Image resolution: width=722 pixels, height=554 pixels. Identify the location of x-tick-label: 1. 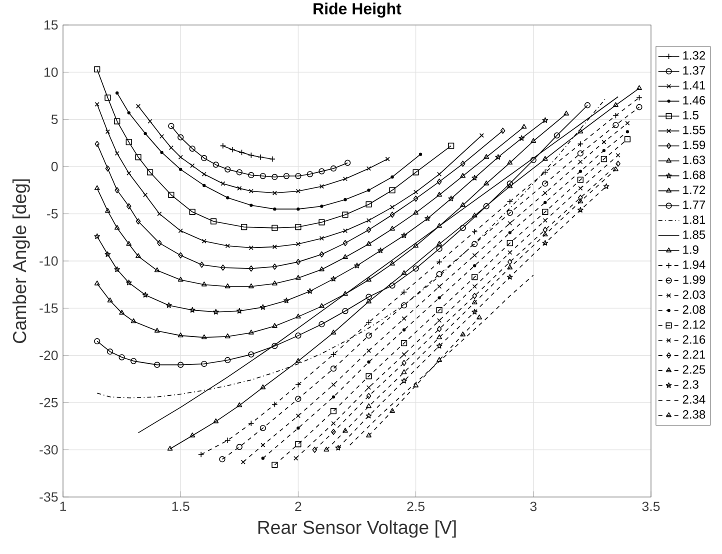
(63, 506).